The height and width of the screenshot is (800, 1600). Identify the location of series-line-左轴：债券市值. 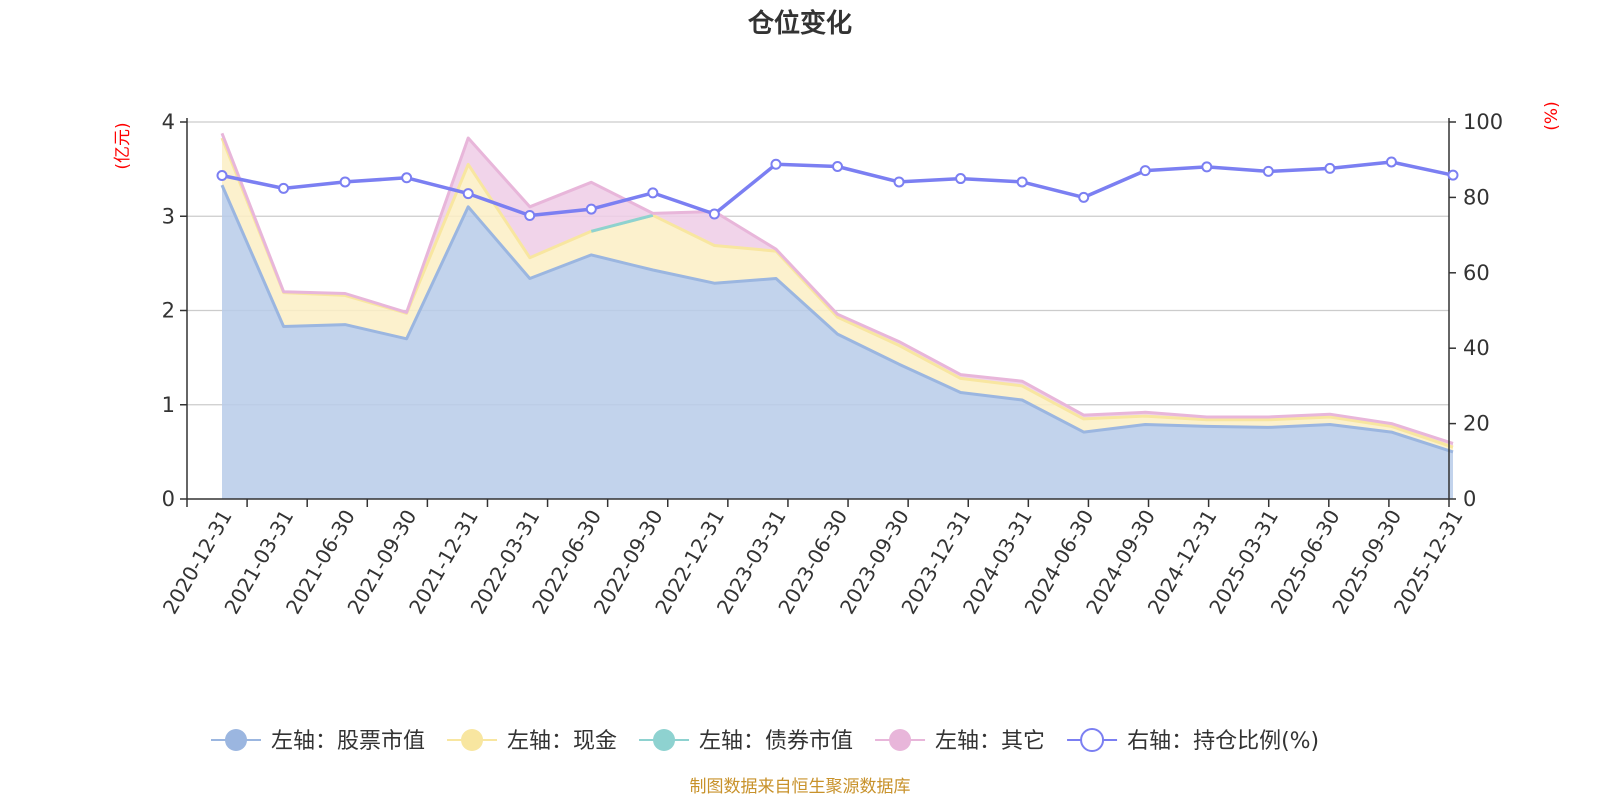
(622, 223).